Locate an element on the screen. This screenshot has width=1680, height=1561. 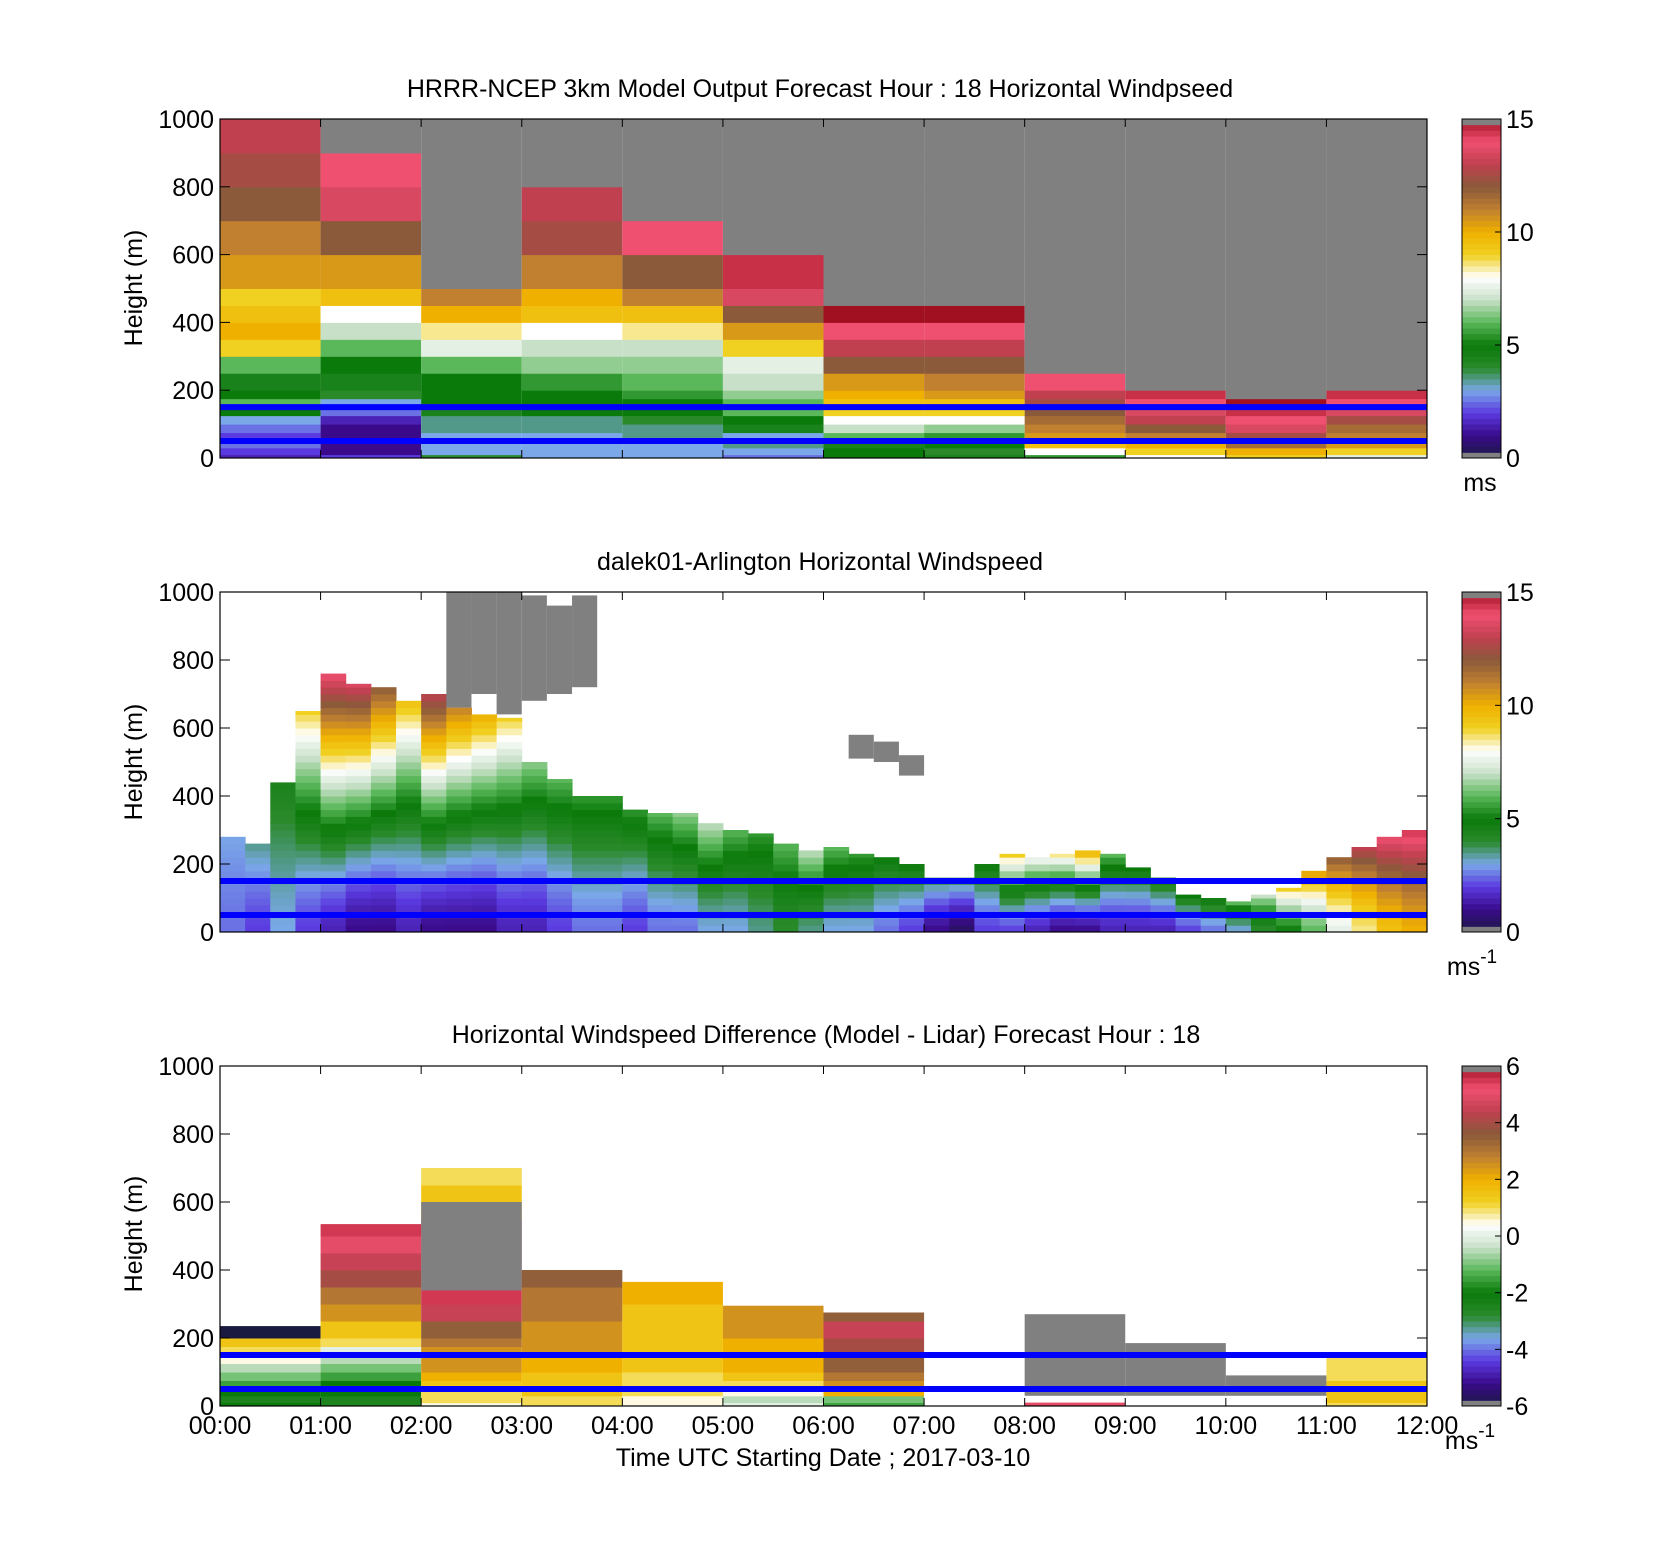
lidar-colorbar: 0 5 10 15 is located at coordinates (1497, 763).